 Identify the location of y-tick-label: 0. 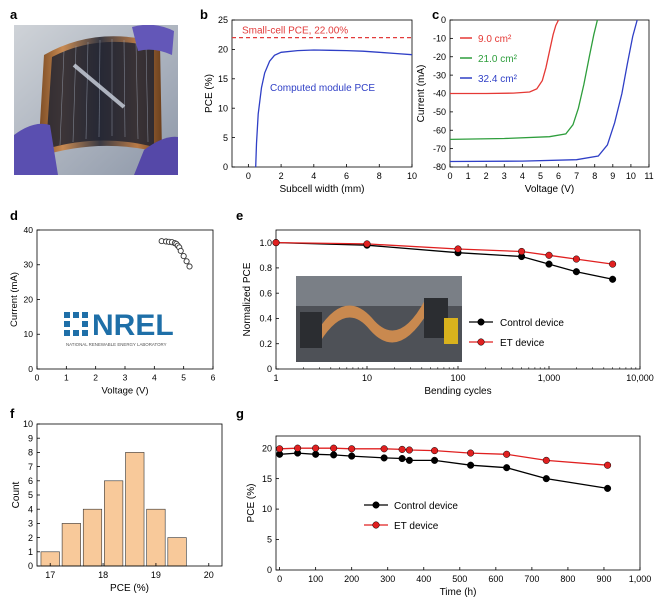
(443, 20).